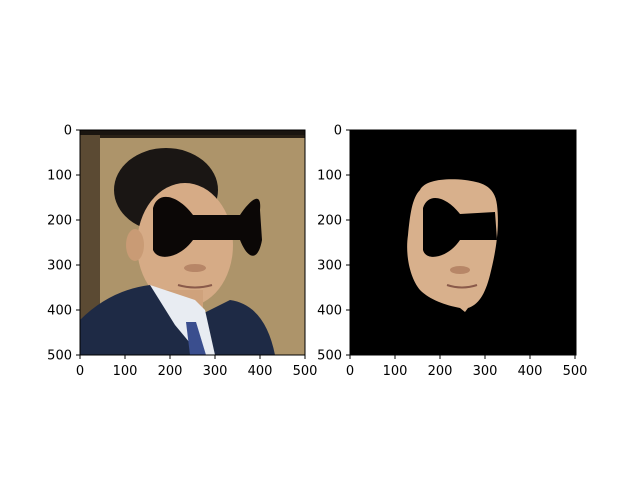 Image resolution: width=640 pixels, height=480 pixels. Describe the element at coordinates (197, 367) in the screenshot. I see `left-x-axis: 0 100 200 300 400 500` at that location.